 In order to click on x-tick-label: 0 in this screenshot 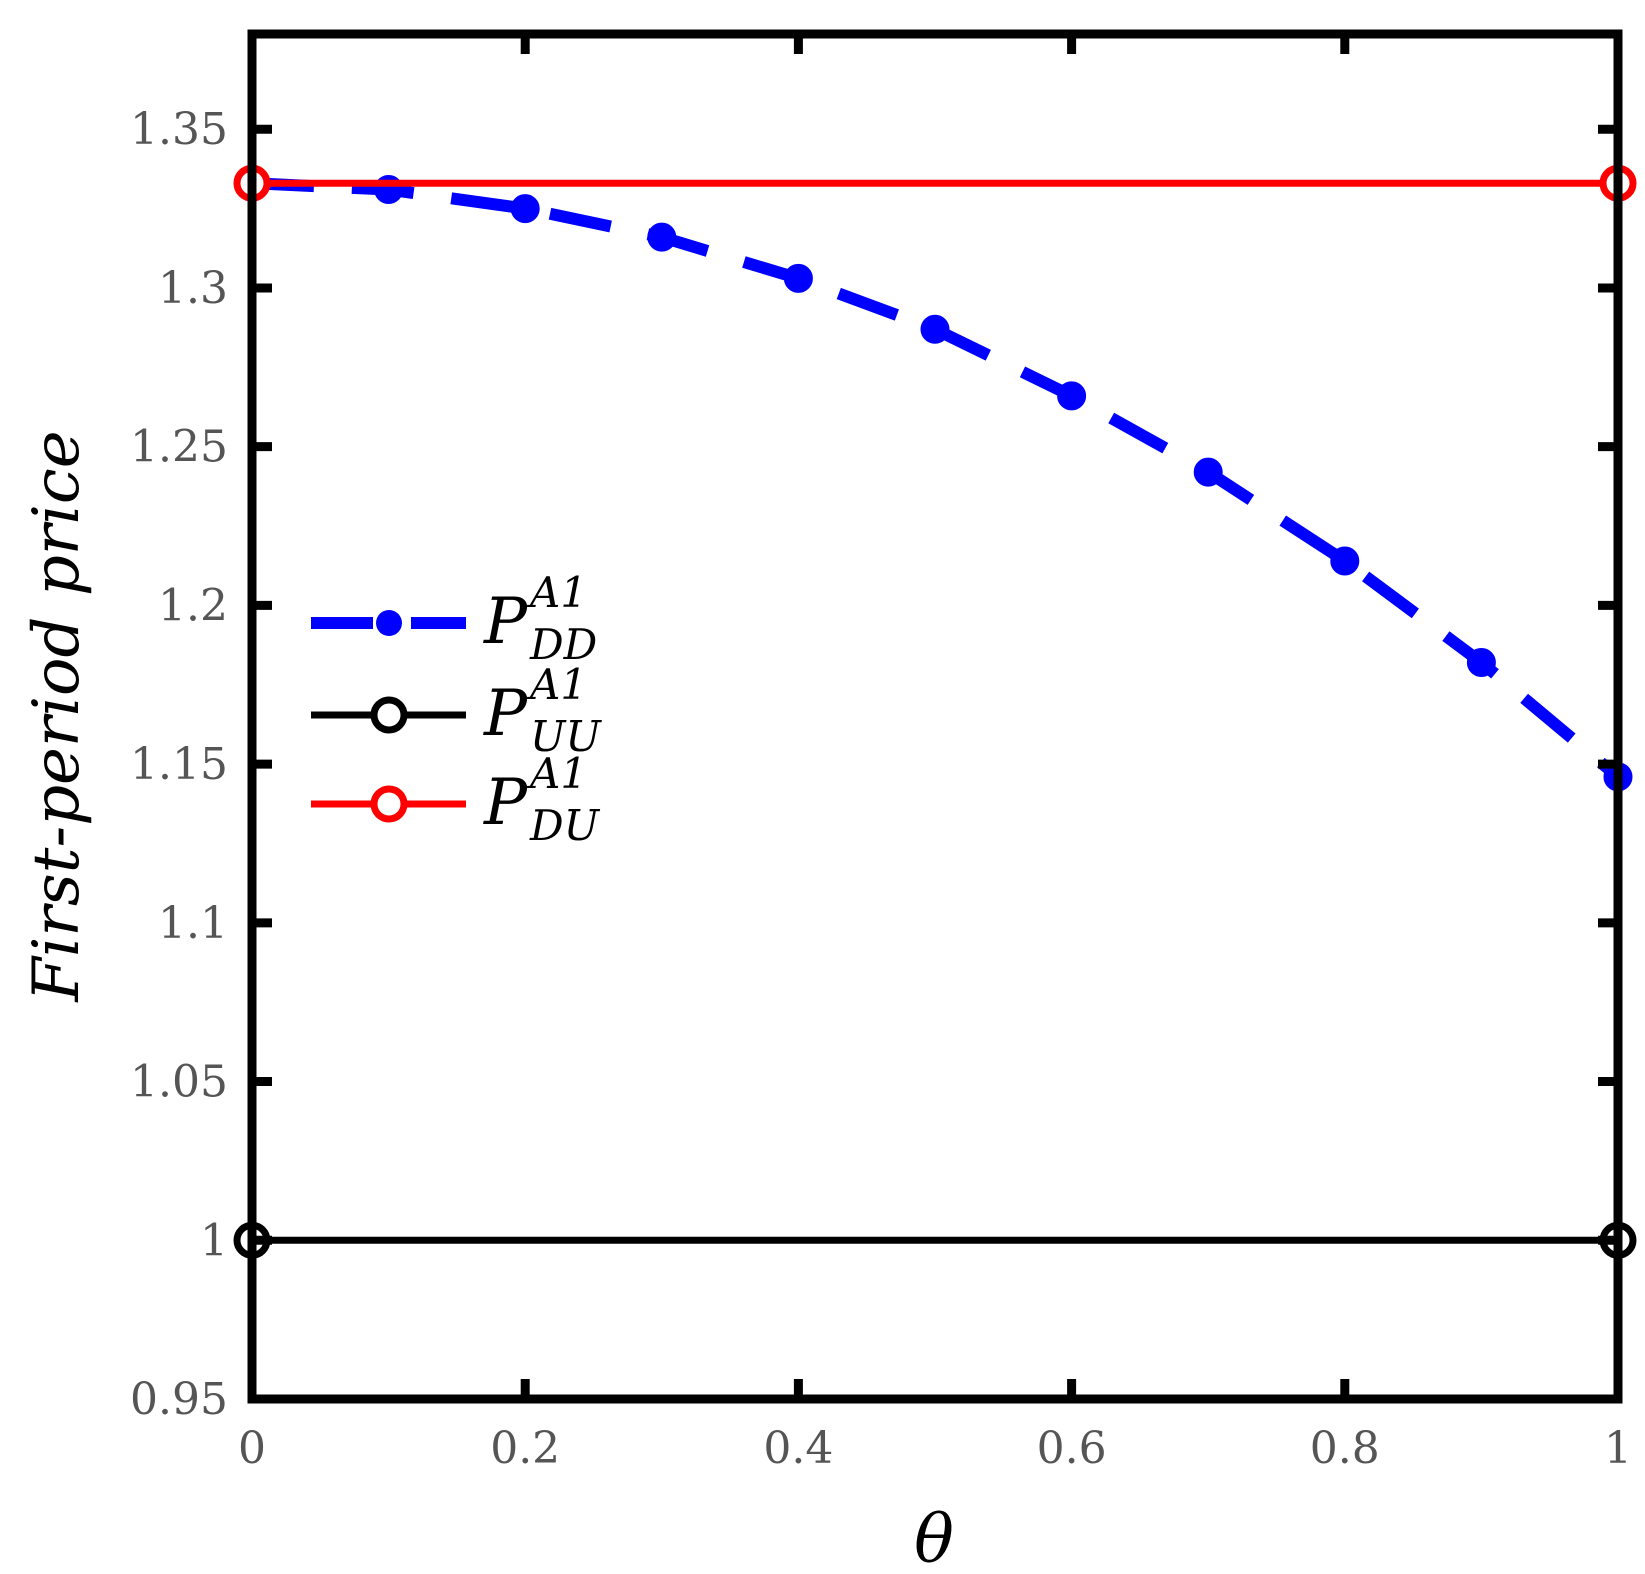, I will do `click(252, 1448)`.